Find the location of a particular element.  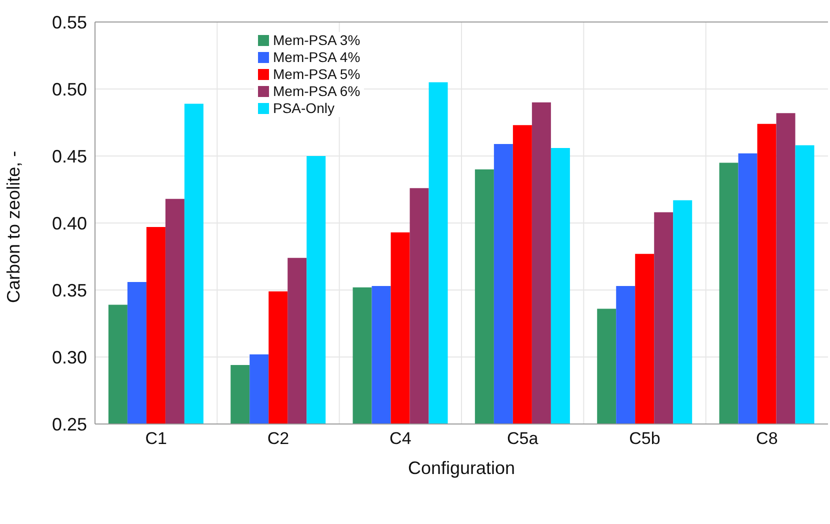

x-tick-label: C5b is located at coordinates (644, 438).